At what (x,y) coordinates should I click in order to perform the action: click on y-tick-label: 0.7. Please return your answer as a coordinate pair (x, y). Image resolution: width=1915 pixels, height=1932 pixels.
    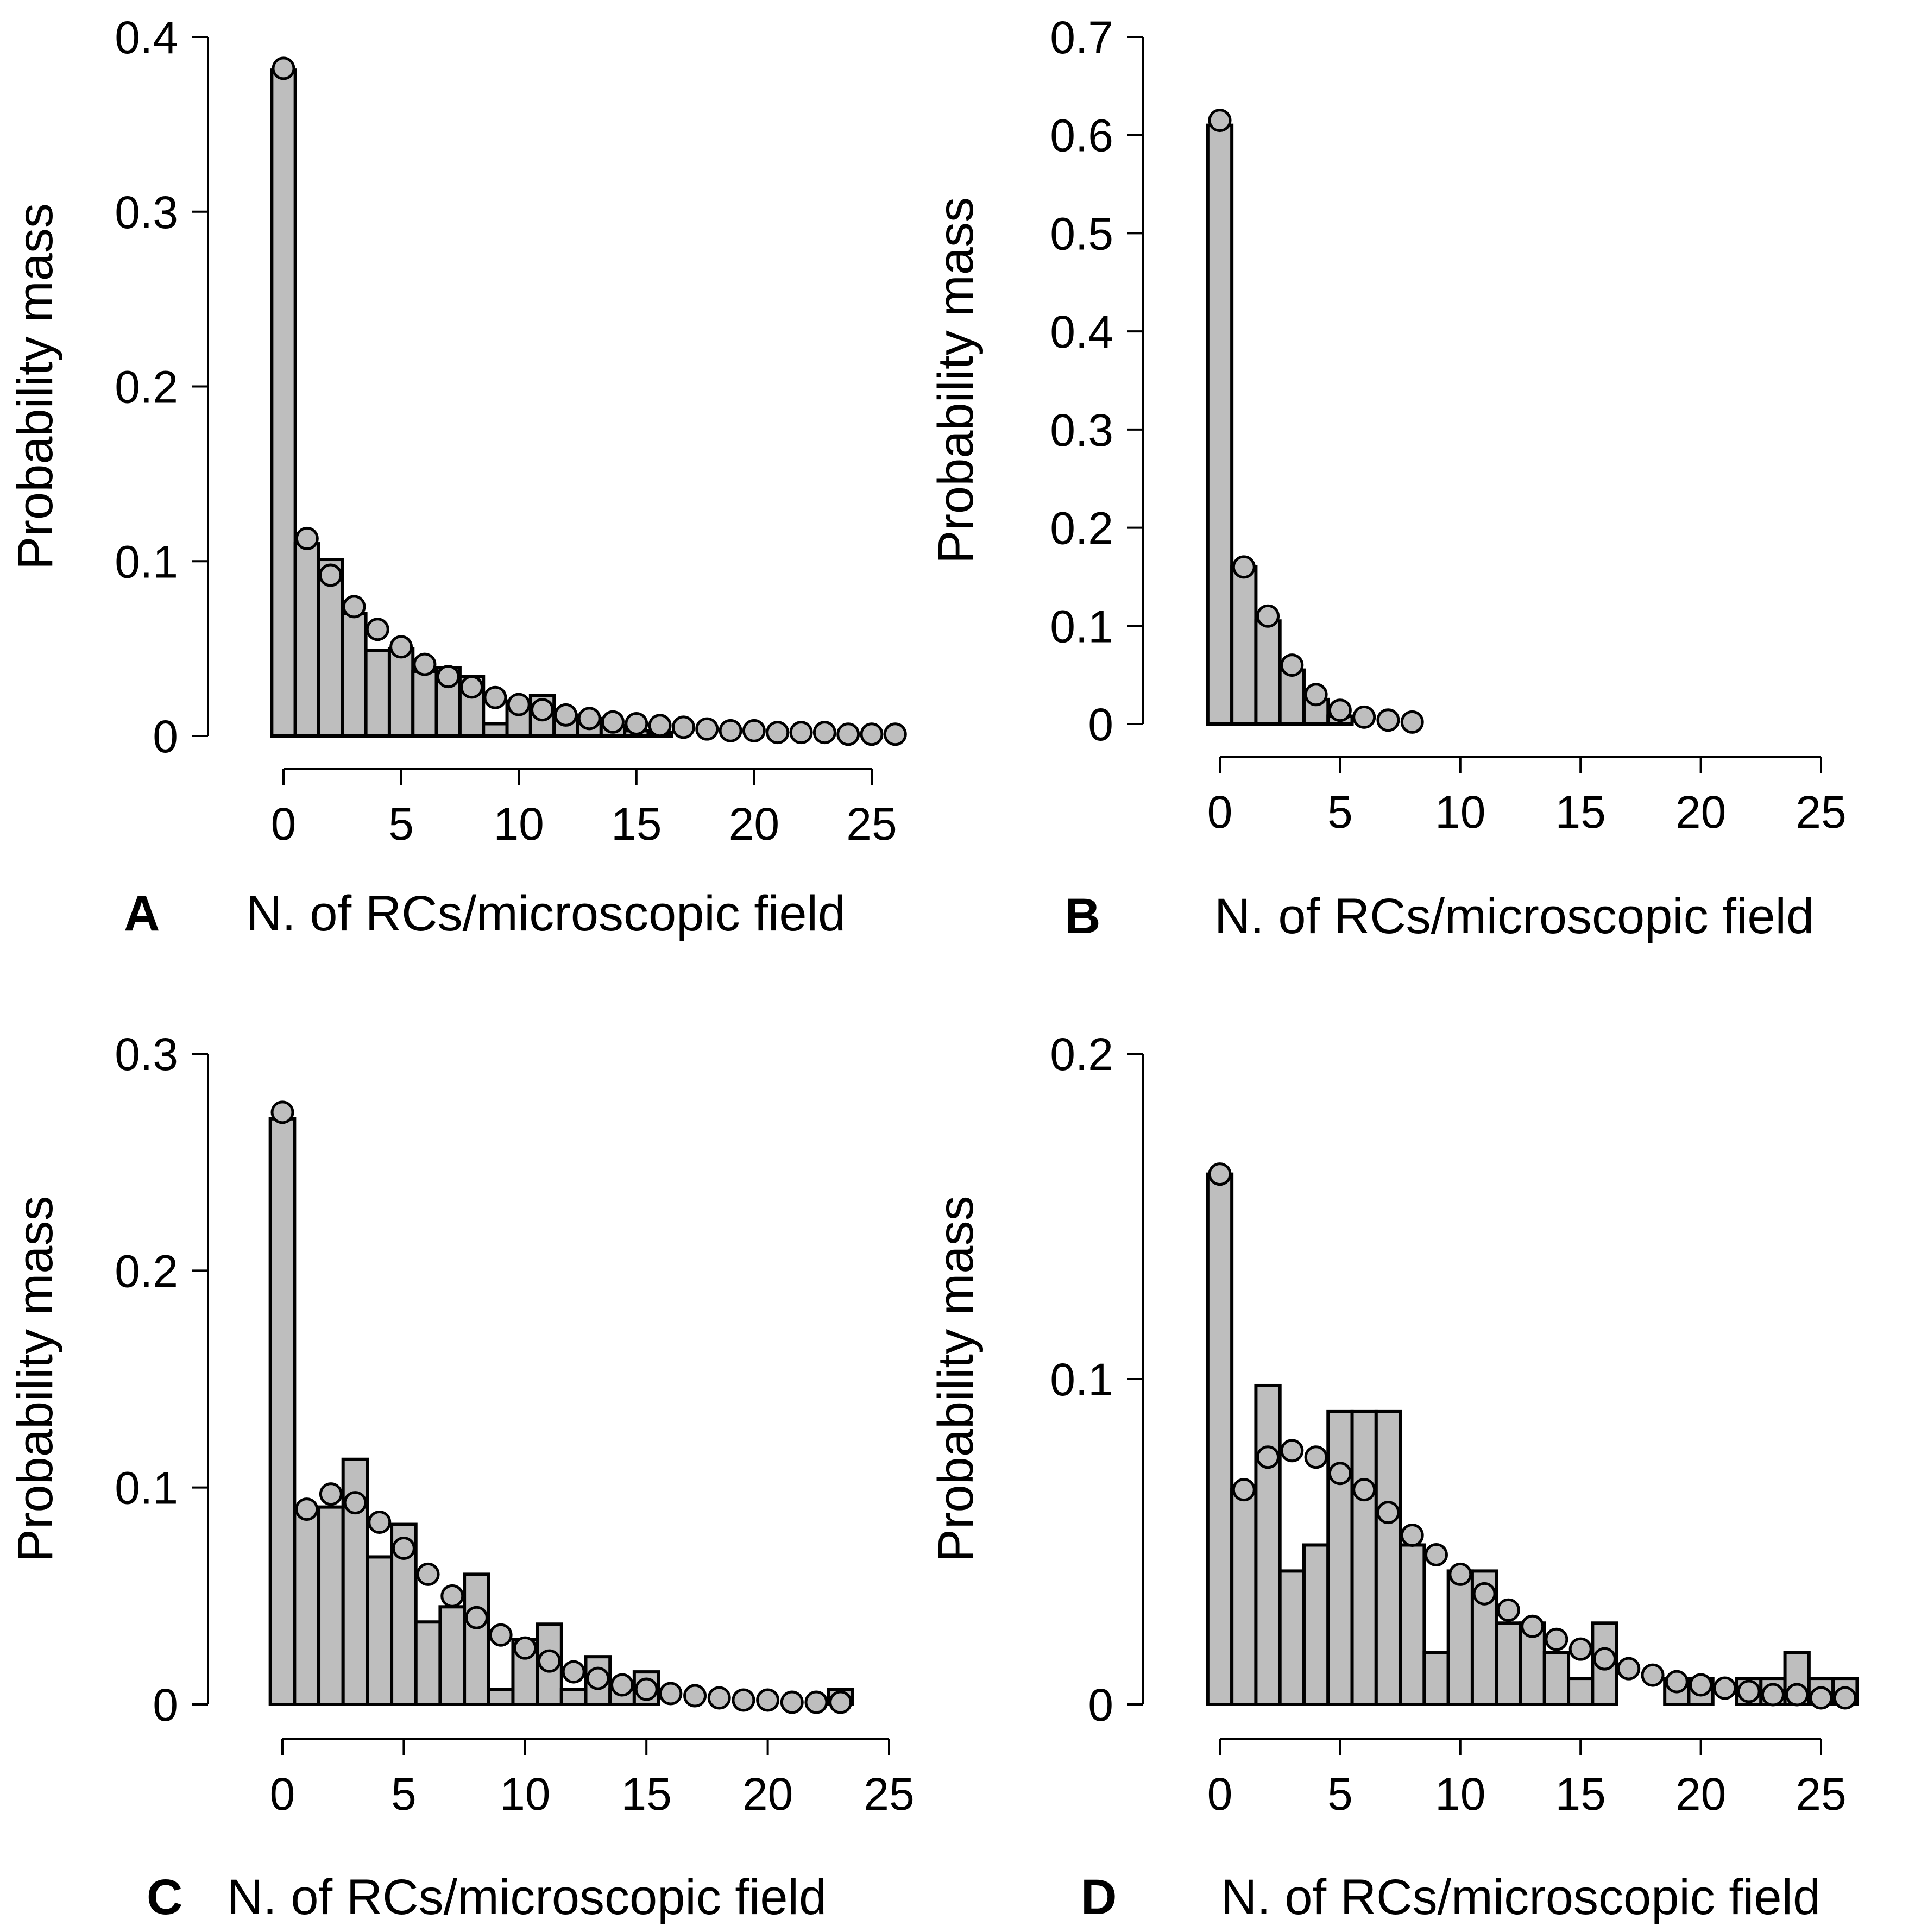
    Looking at the image, I should click on (1082, 37).